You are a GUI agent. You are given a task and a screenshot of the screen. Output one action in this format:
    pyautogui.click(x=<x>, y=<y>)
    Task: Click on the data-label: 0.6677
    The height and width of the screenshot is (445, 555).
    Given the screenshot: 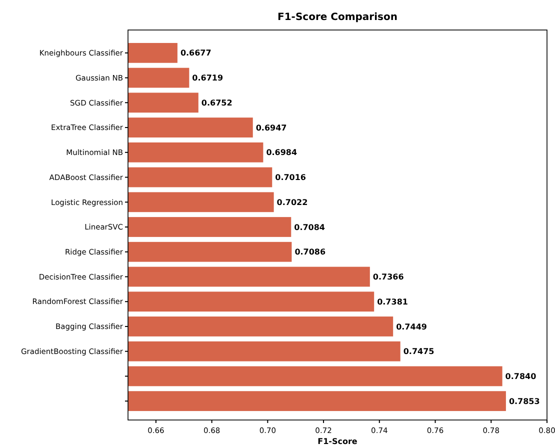 What is the action you would take?
    pyautogui.click(x=196, y=53)
    